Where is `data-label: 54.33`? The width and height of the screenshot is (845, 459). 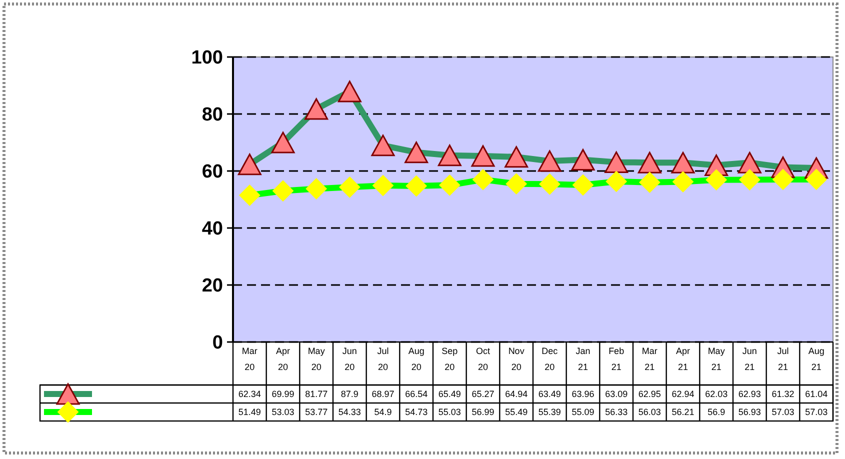
data-label: 54.33 is located at coordinates (349, 412).